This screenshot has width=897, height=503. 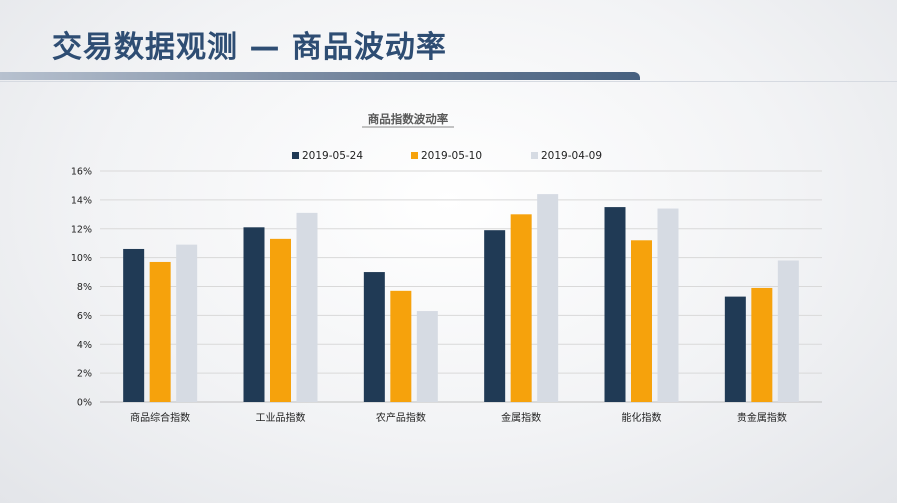 I want to click on y-tick-label: 10%, so click(x=81, y=258).